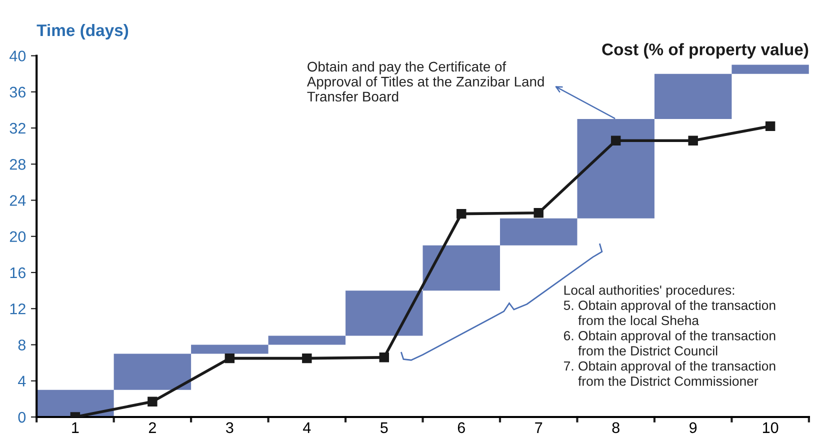 This screenshot has height=446, width=813. I want to click on x-tick-label: 5, so click(384, 428).